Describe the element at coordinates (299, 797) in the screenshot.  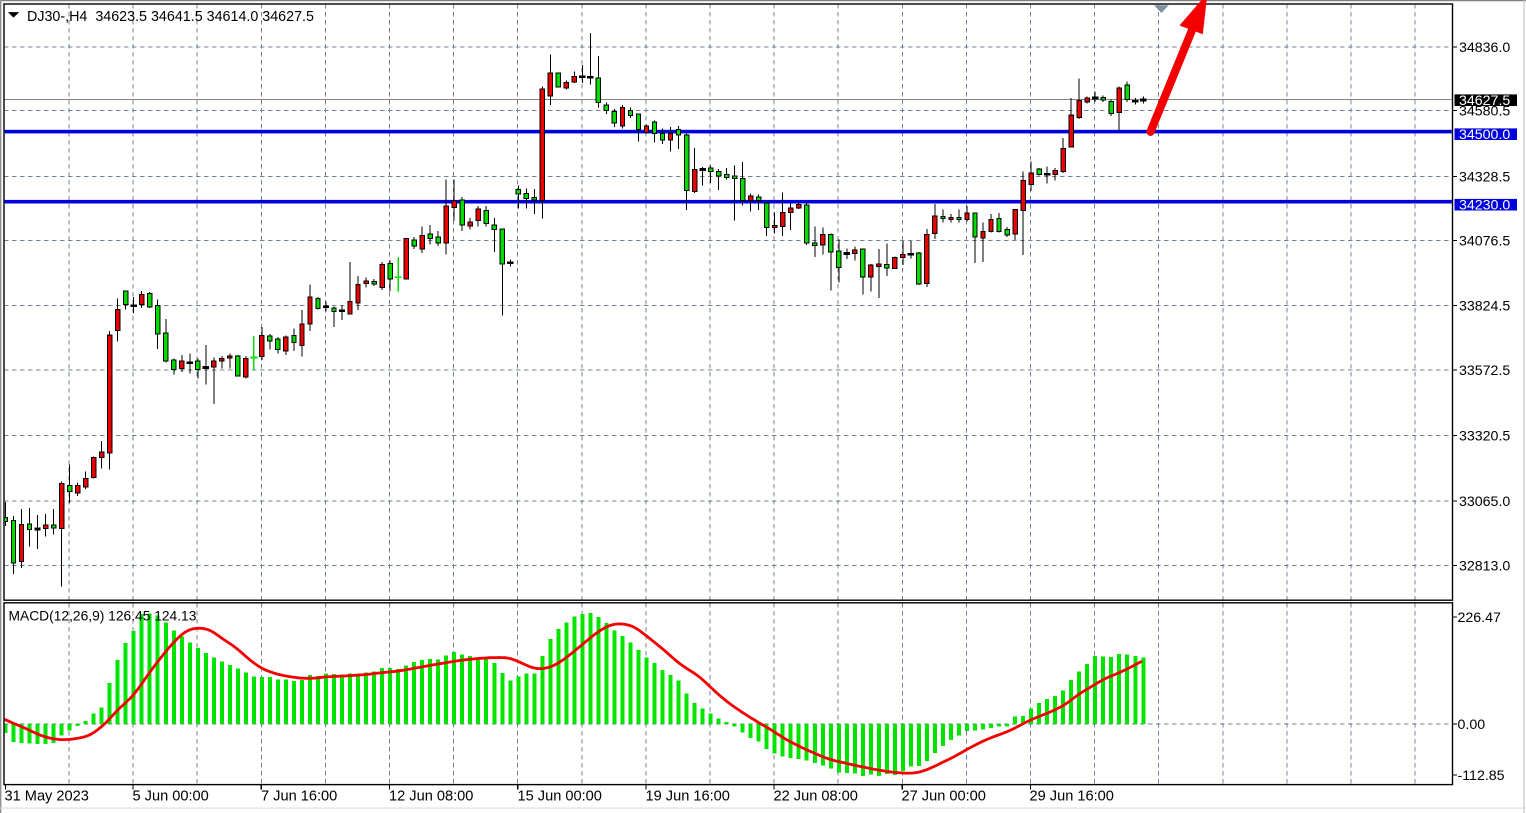
I see `svg-text: 7 Jun 16:00` at that location.